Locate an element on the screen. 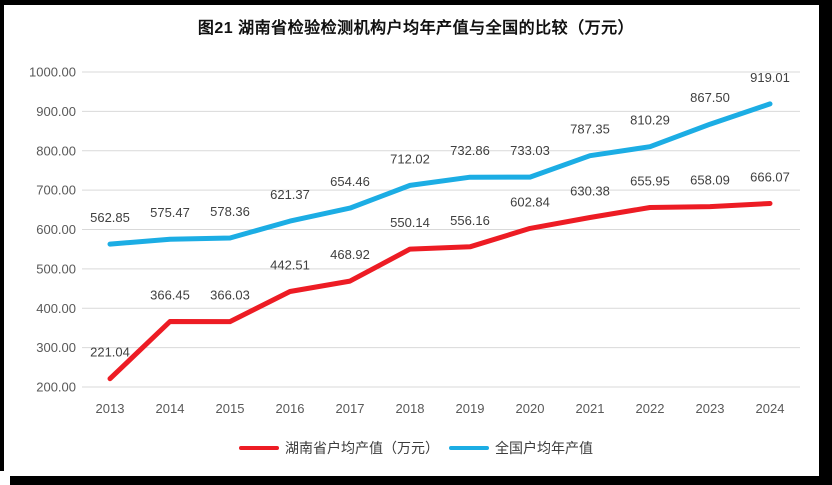  data-label: 630.38 is located at coordinates (590, 191).